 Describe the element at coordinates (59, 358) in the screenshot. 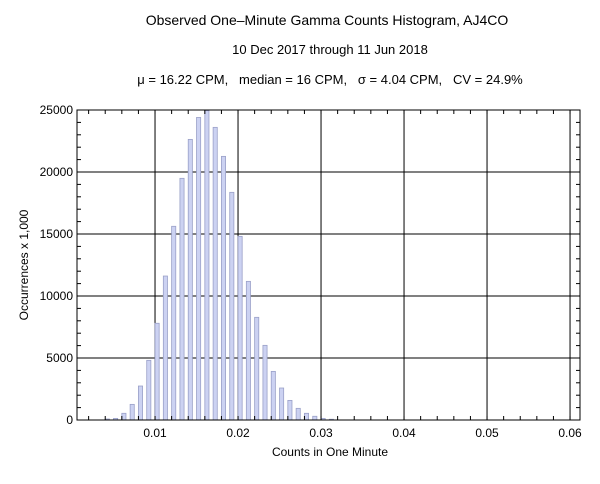

I see `y-tick-label: 5000` at that location.